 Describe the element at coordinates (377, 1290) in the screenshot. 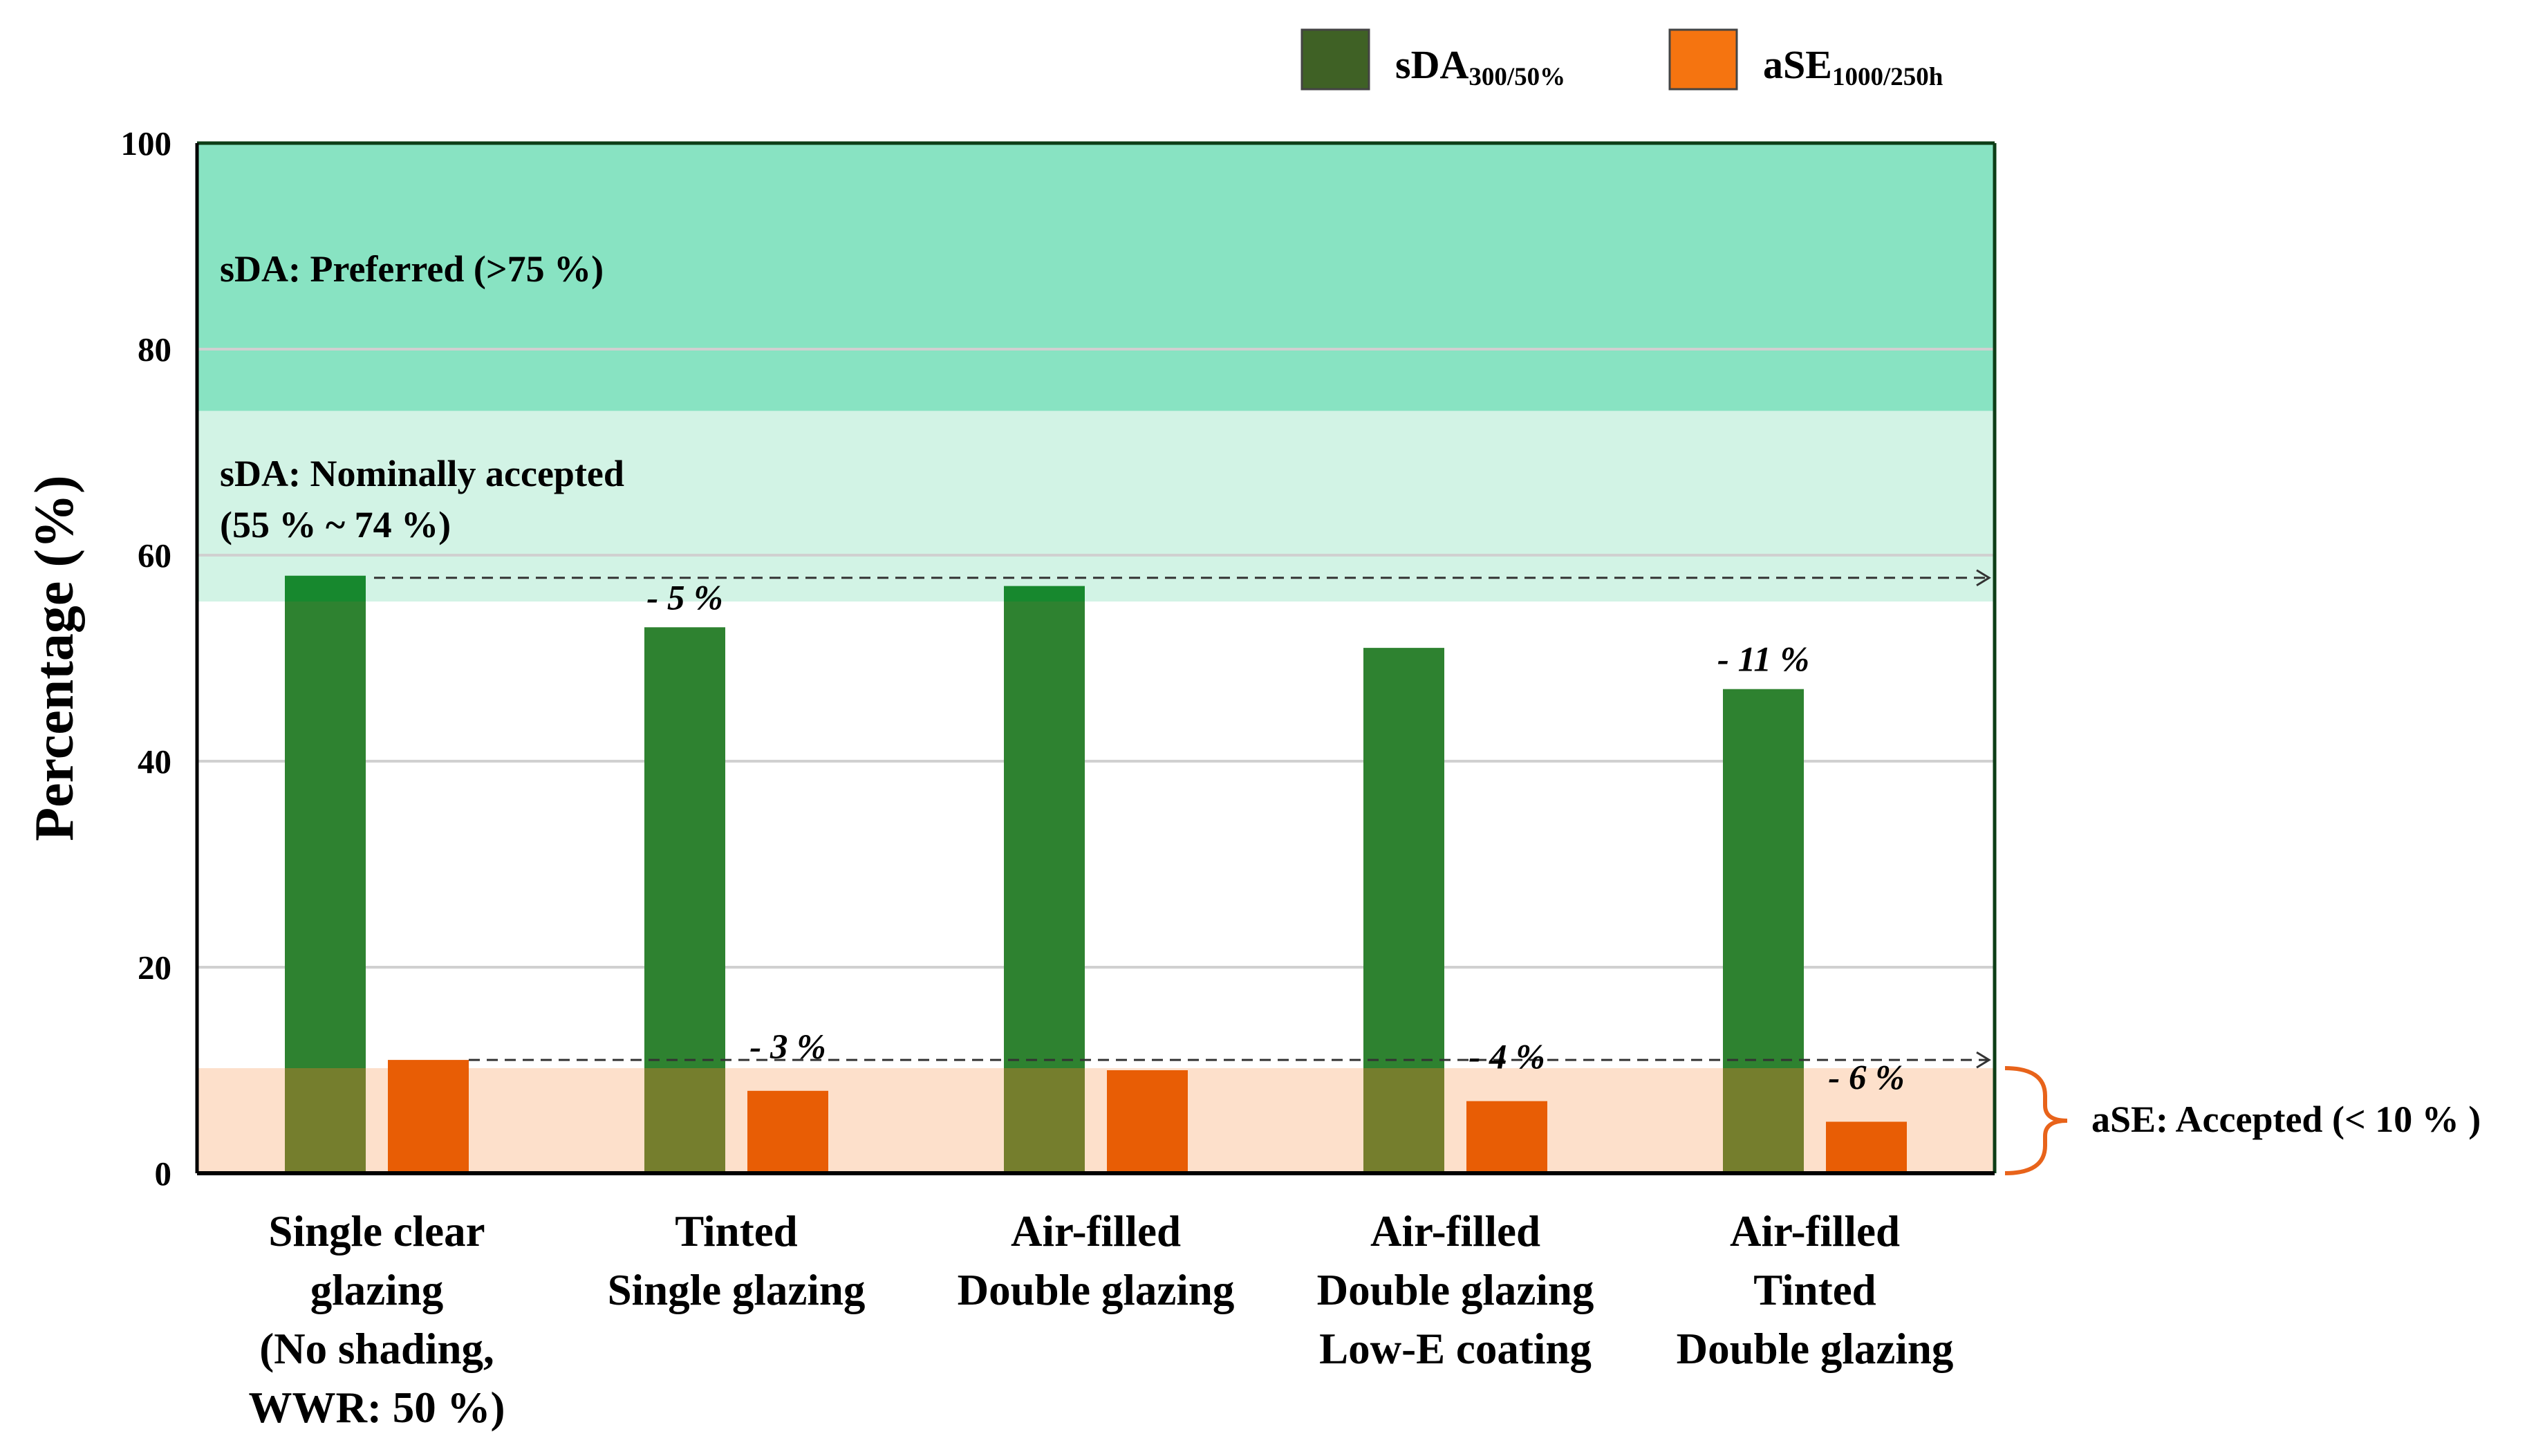

I see `category-label-0-1: glazing` at that location.